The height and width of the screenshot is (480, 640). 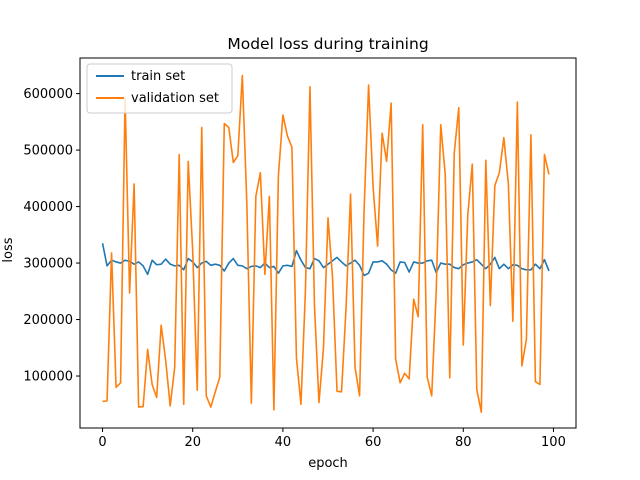 What do you see at coordinates (48, 151) in the screenshot?
I see `y-tick-label: 500000` at bounding box center [48, 151].